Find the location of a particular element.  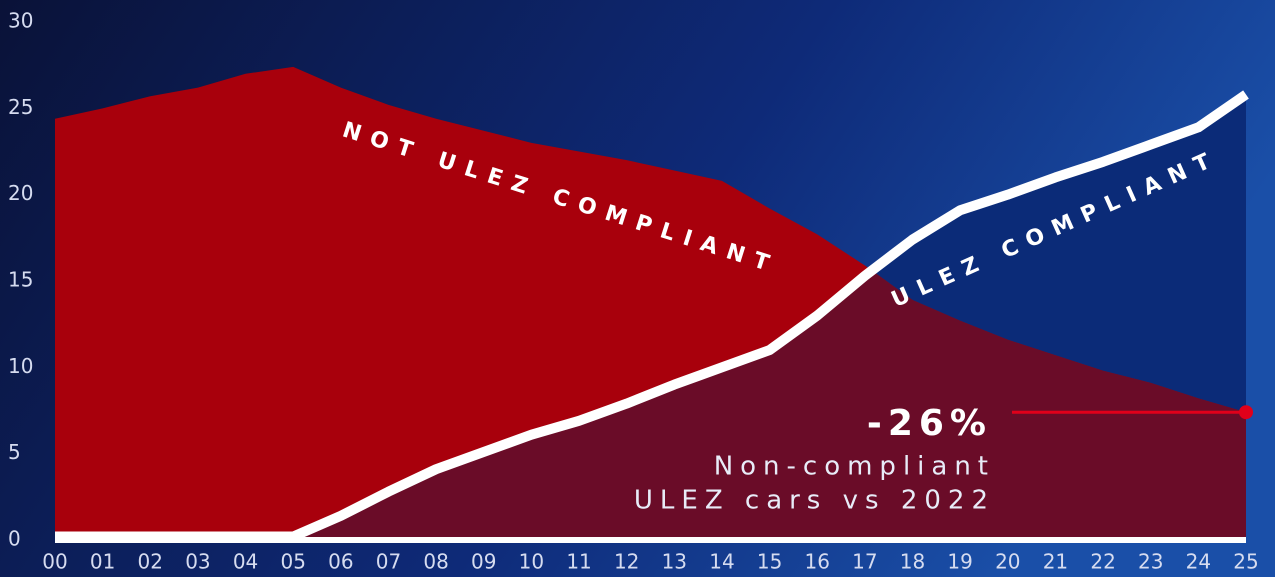

x-tick-label: 08 is located at coordinates (435, 562).